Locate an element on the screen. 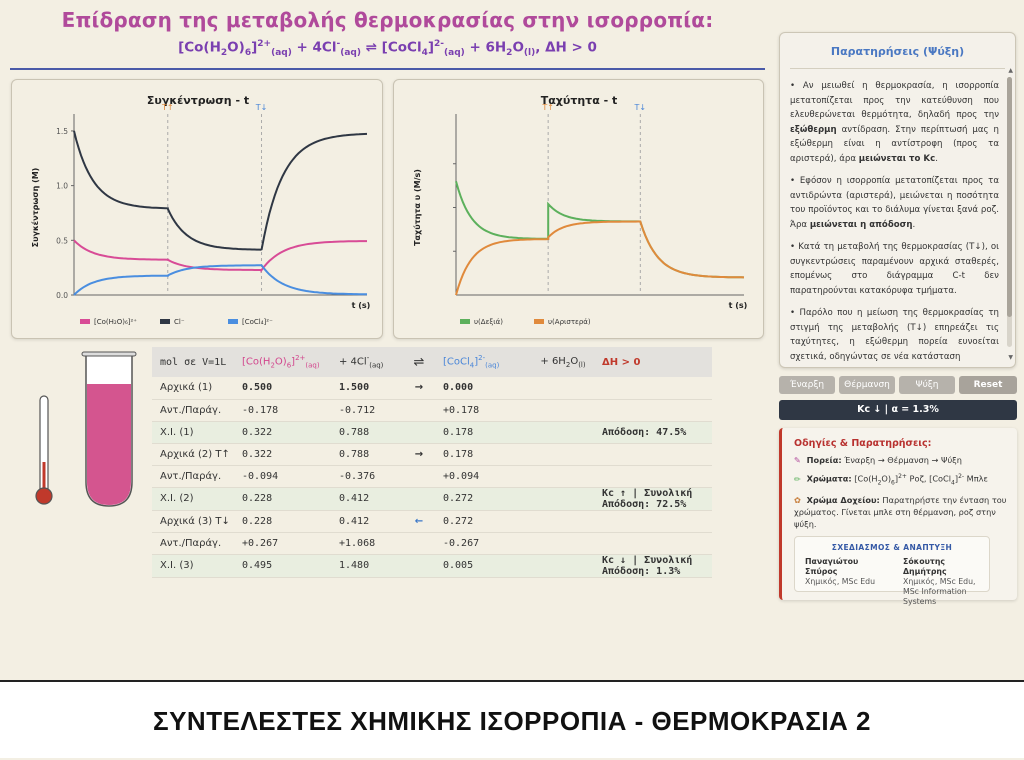 The height and width of the screenshot is (760, 1024). pencil-icon: ✏ is located at coordinates (797, 478).